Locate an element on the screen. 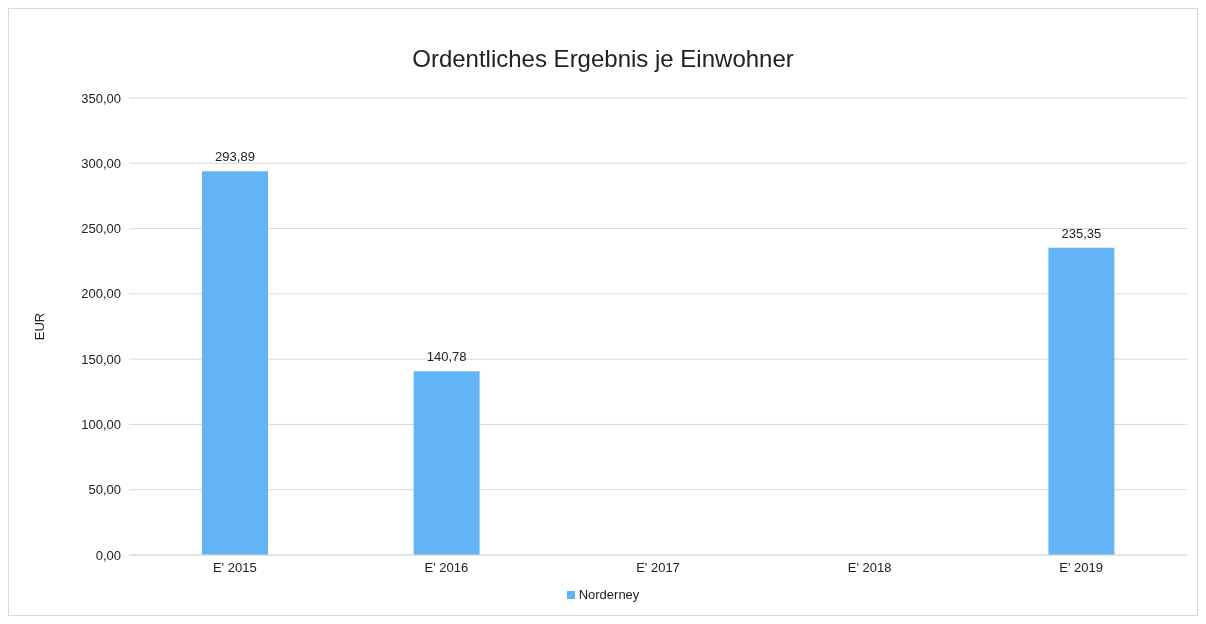 This screenshot has width=1206, height=624. y-tick-label: 300,00 is located at coordinates (101, 163).